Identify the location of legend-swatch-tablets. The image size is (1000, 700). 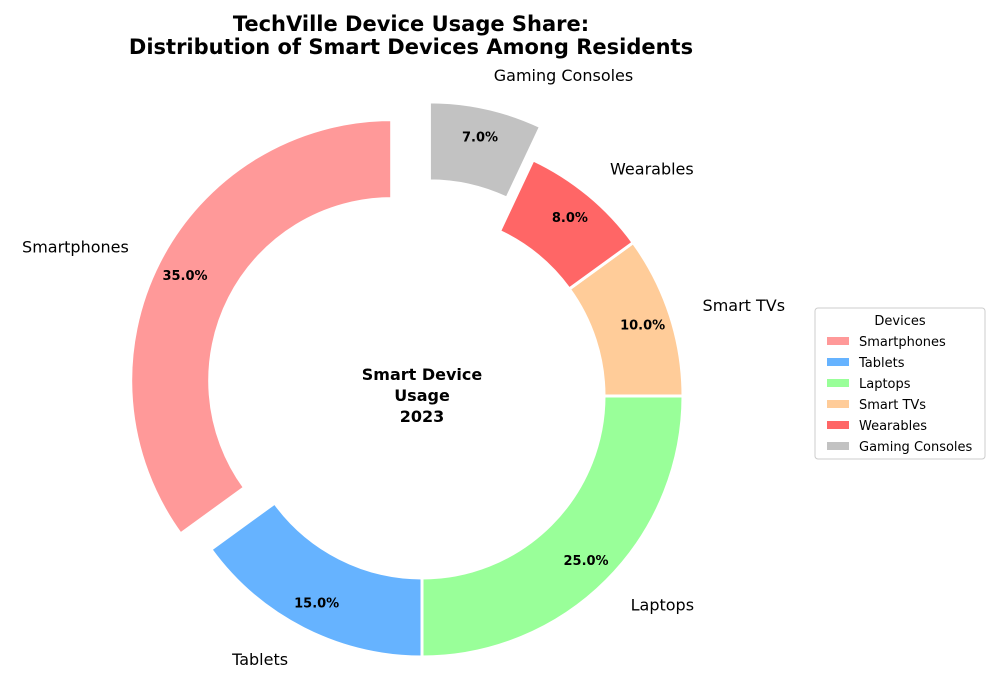
(838, 362).